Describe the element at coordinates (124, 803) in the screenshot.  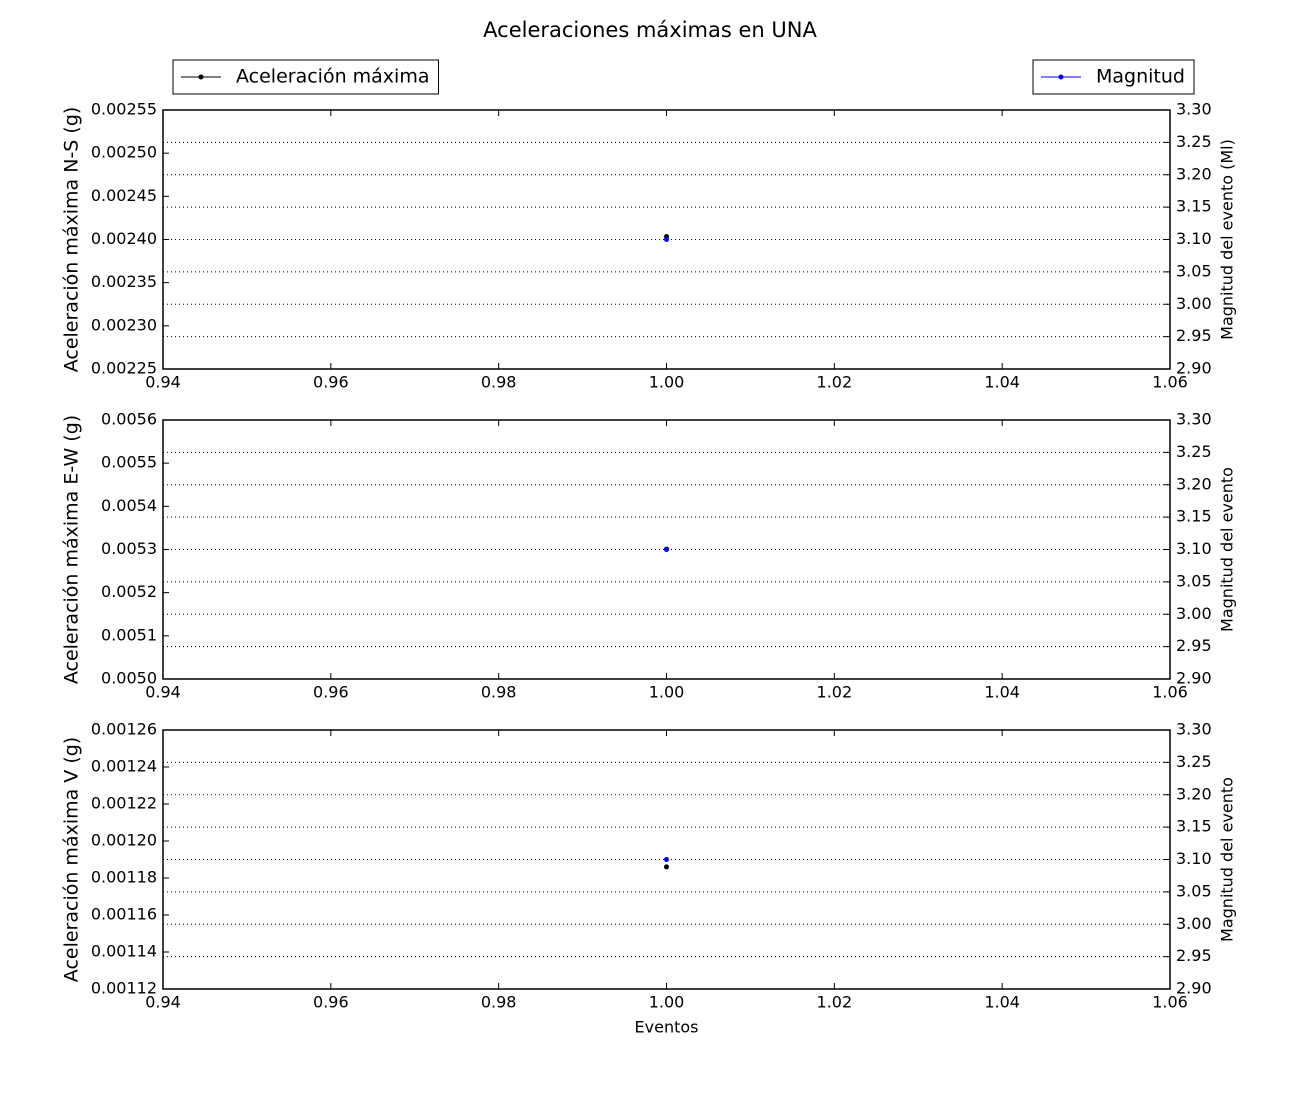
I see `y-tick-label: 0.00122` at that location.